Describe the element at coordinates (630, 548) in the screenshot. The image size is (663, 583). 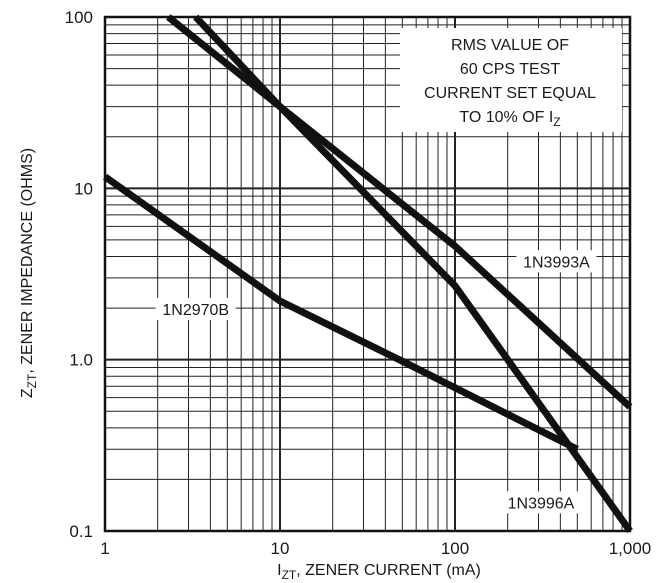
I see `x-tick-label: 1,000` at that location.